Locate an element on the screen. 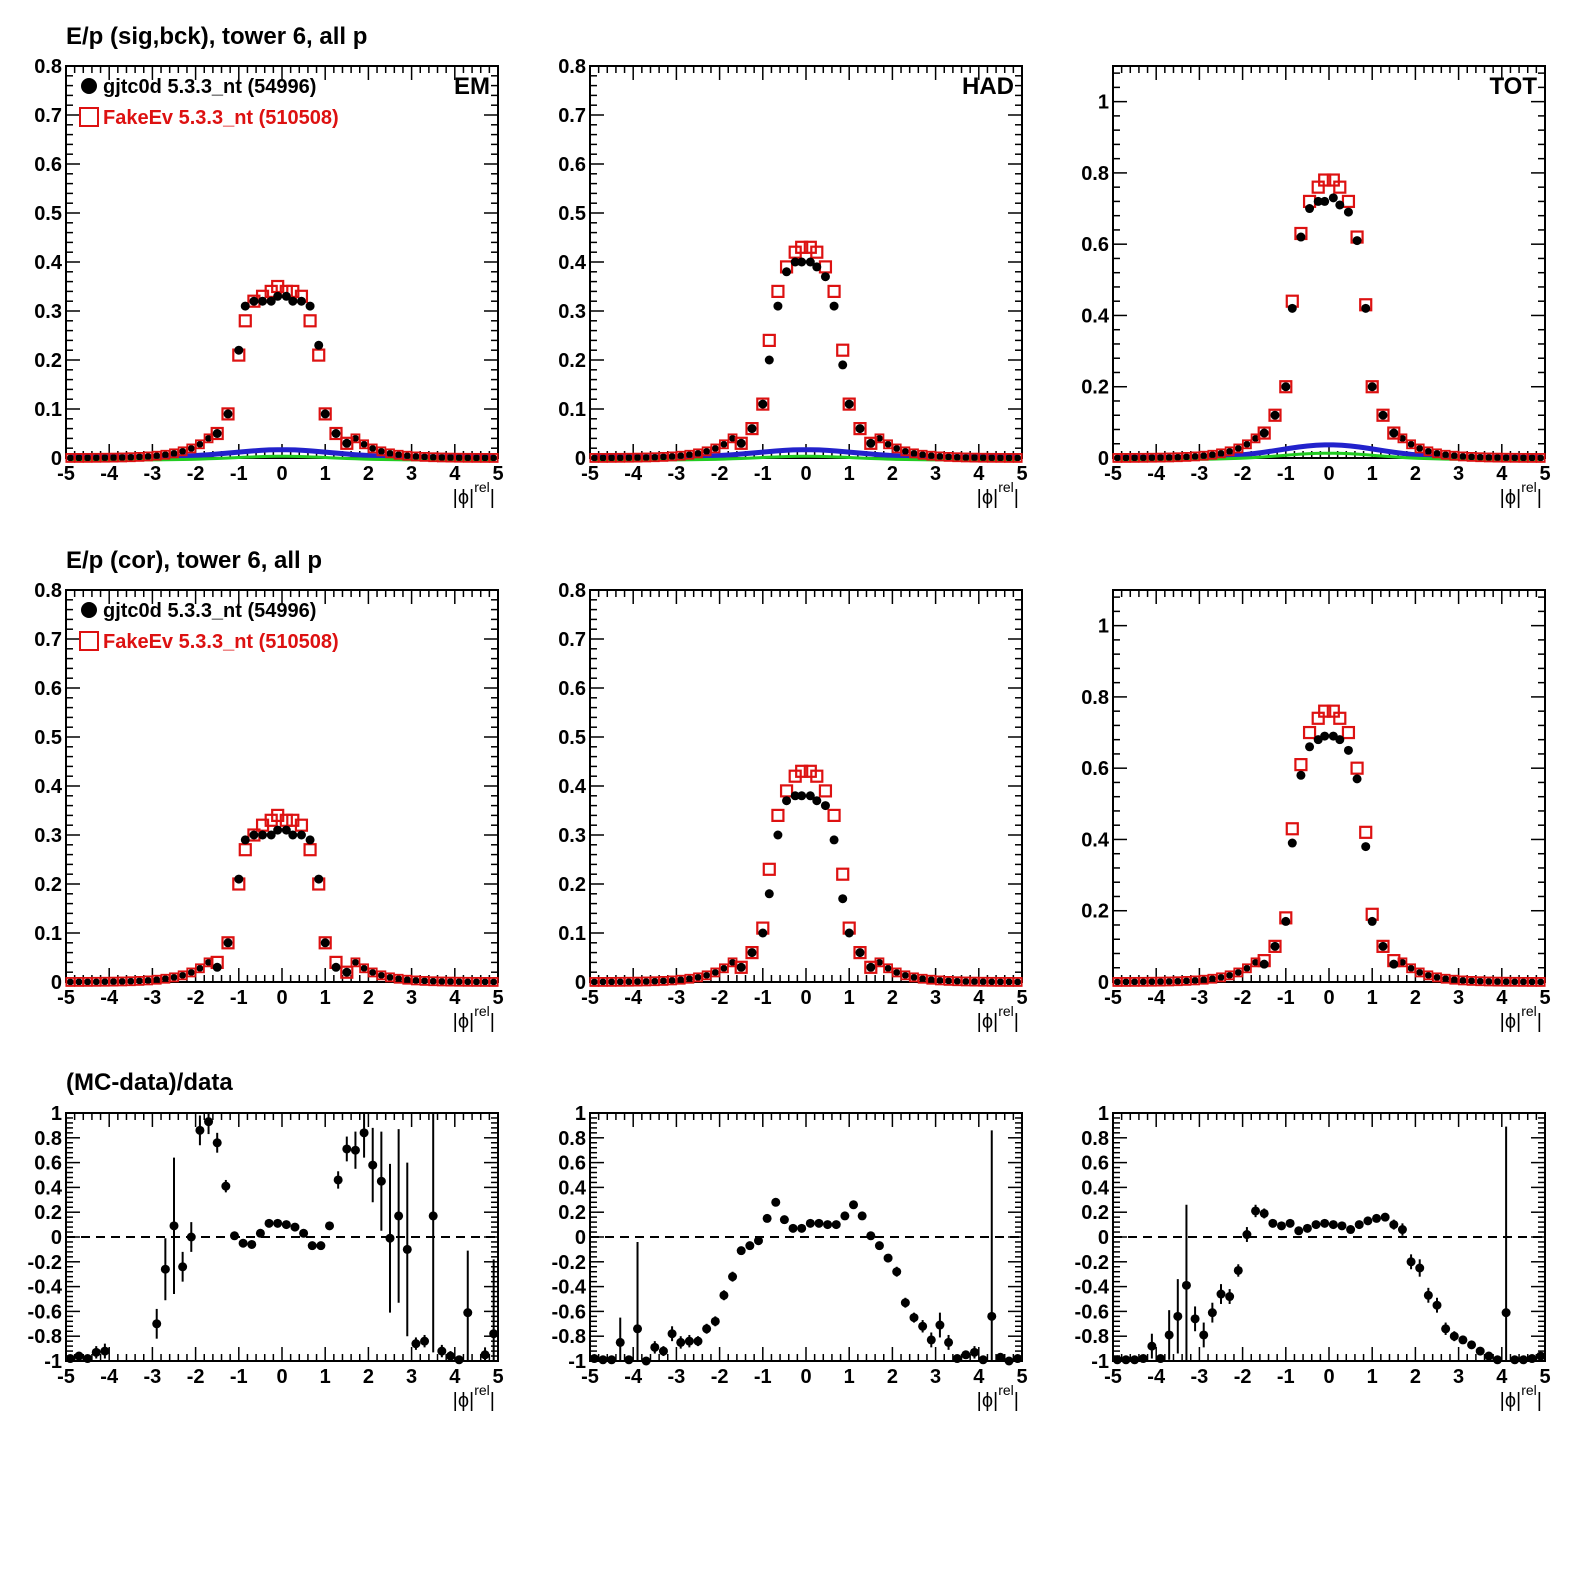 The image size is (1575, 1575). x-tick-label: -4 is located at coordinates (109, 1377).